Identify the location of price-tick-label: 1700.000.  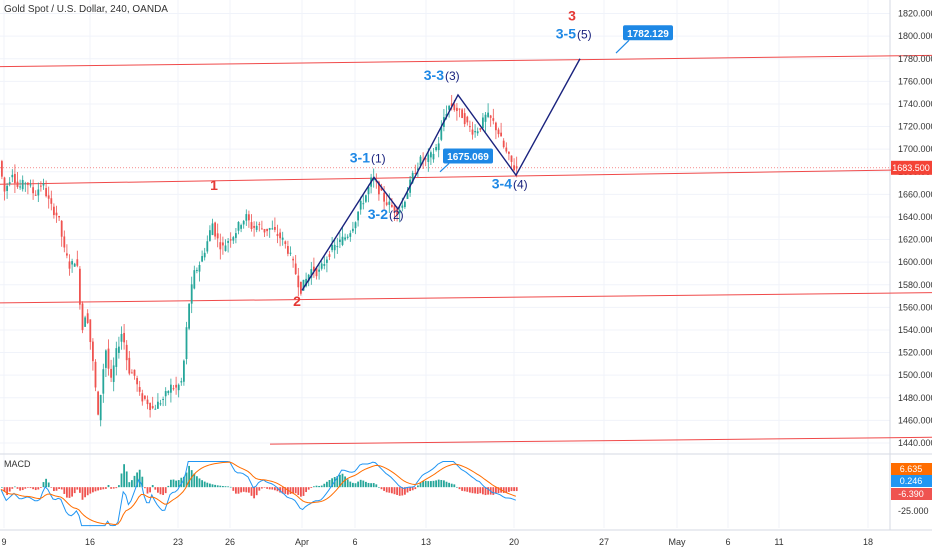
(915, 149).